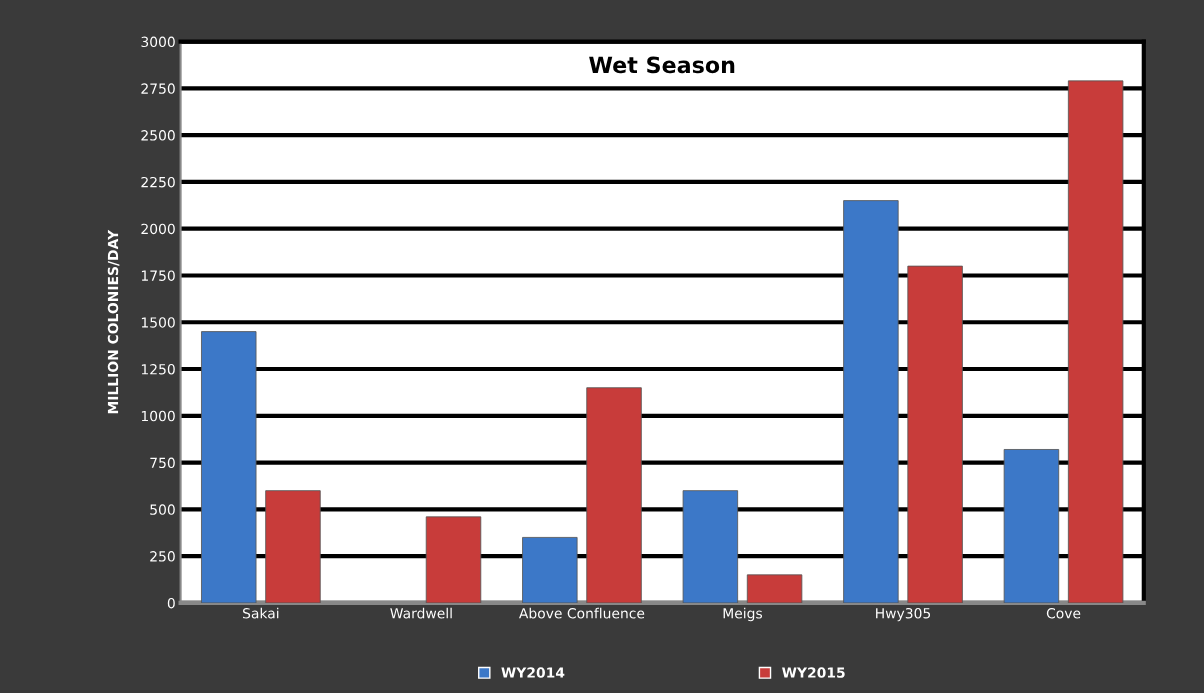  What do you see at coordinates (1063, 613) in the screenshot?
I see `x-tick-label: Cove` at bounding box center [1063, 613].